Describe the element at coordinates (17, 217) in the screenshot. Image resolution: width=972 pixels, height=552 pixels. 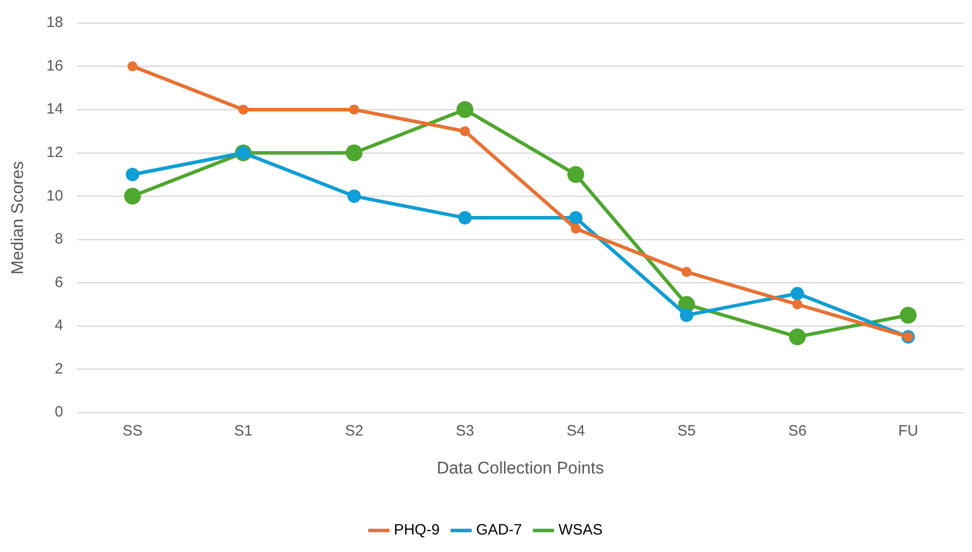
I see `y-axis-title: Median Scores` at that location.